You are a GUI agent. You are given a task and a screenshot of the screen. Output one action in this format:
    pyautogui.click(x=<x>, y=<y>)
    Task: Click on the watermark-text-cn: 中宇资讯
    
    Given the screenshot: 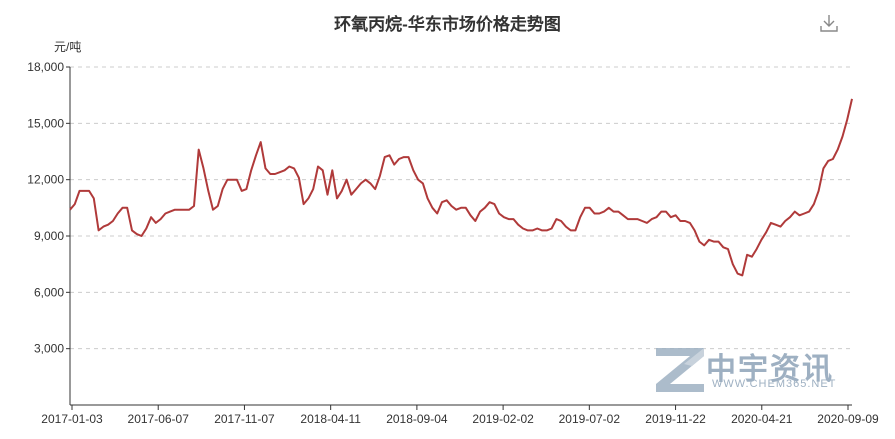 What is the action you would take?
    pyautogui.click(x=770, y=369)
    